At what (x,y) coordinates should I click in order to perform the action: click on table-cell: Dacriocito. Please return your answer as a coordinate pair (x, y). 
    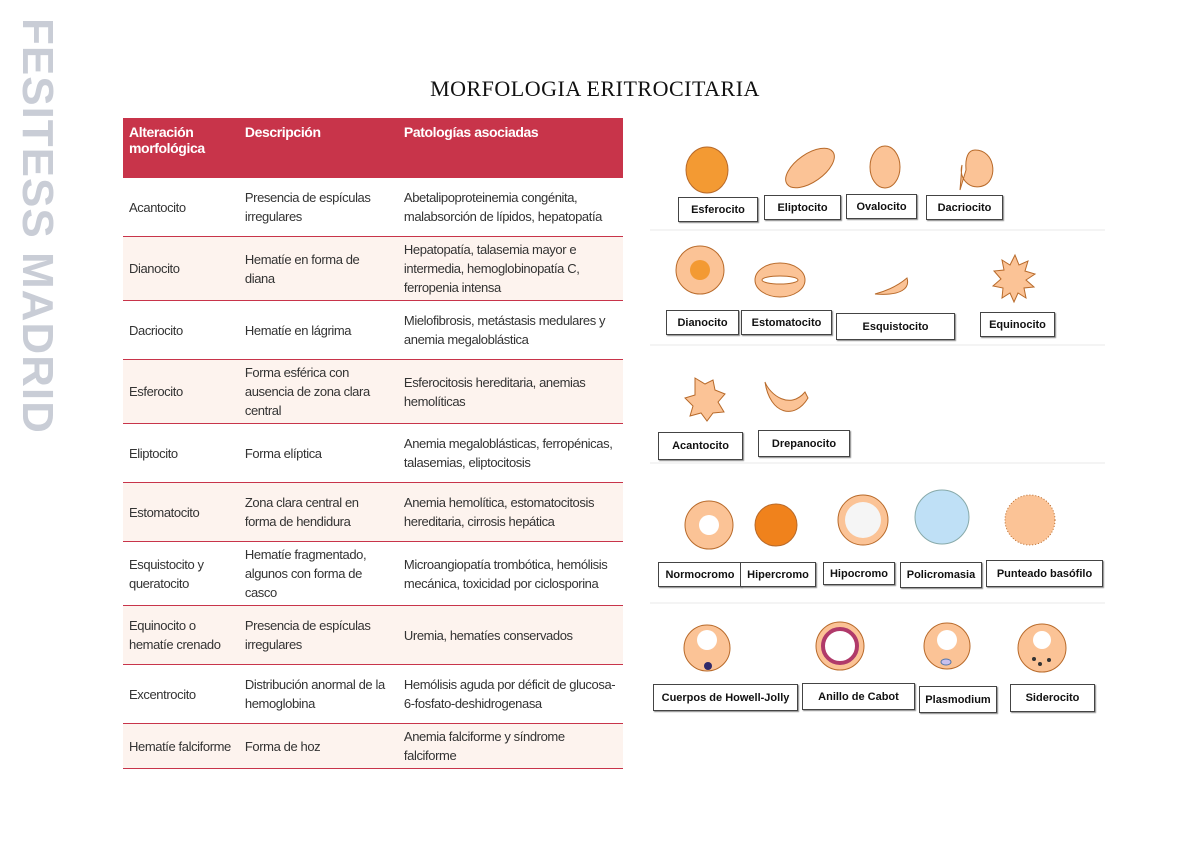
    Looking at the image, I should click on (181, 330).